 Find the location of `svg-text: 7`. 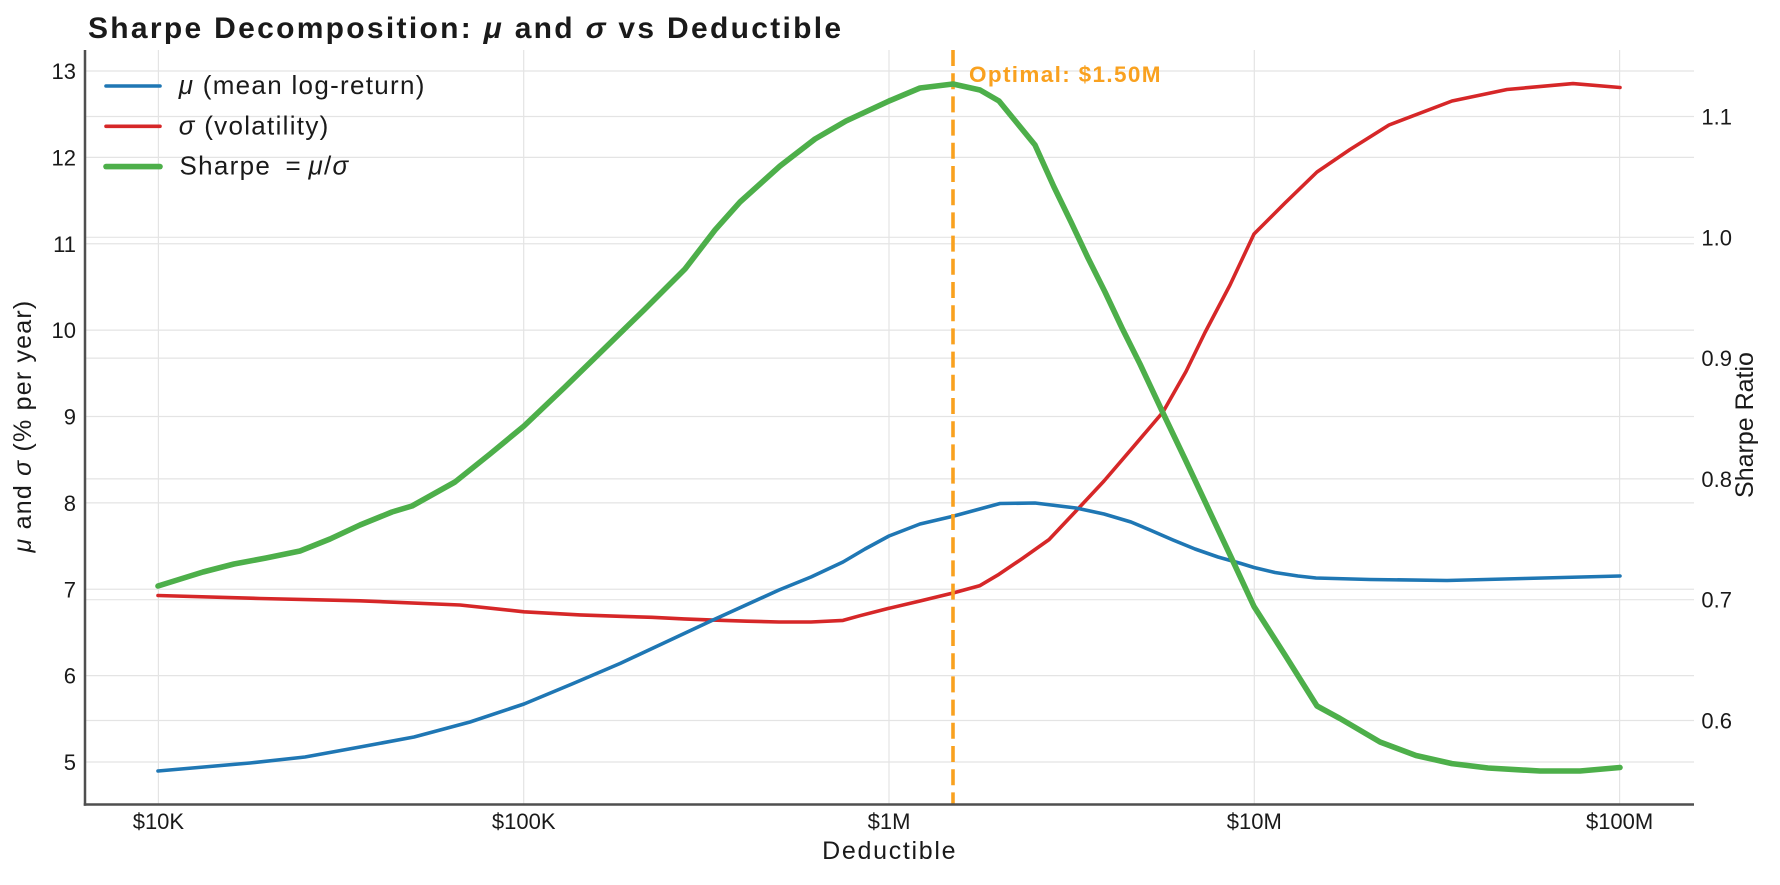

svg-text: 7 is located at coordinates (70, 589).